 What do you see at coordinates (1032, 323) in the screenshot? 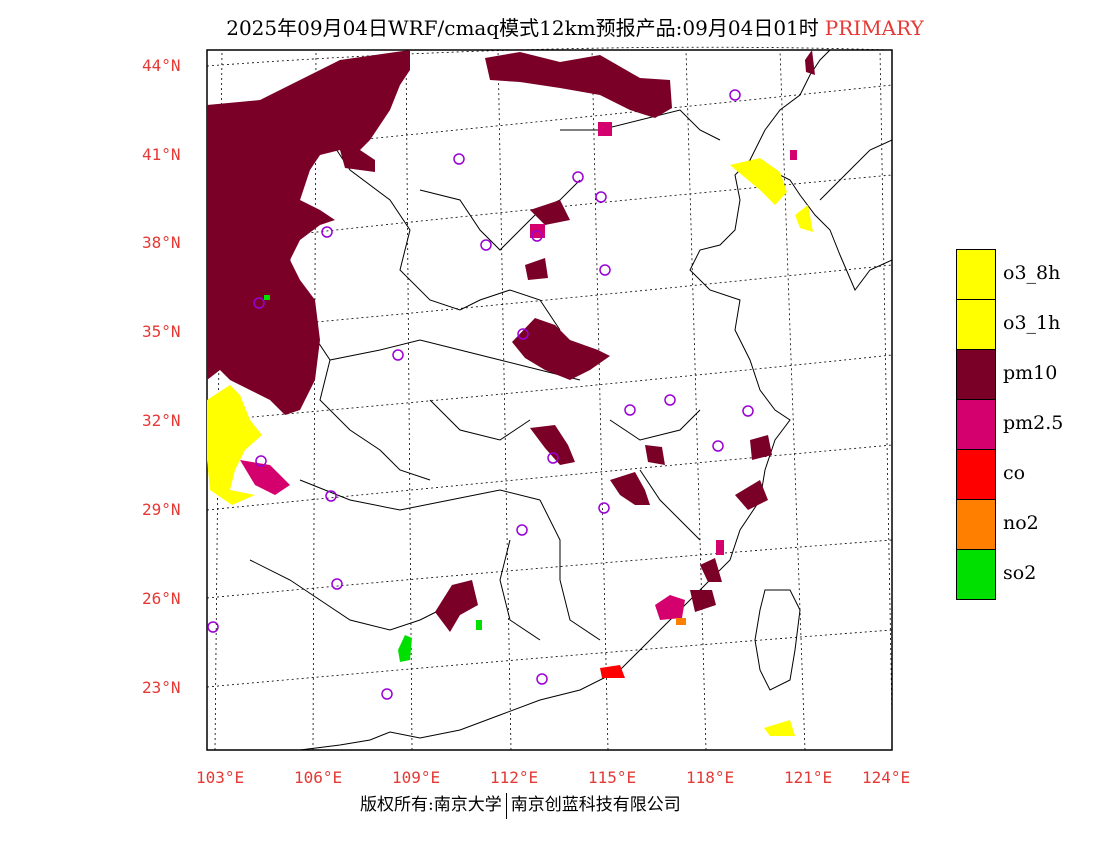
I see `legend-label-o3-1h: o3_1h` at bounding box center [1032, 323].